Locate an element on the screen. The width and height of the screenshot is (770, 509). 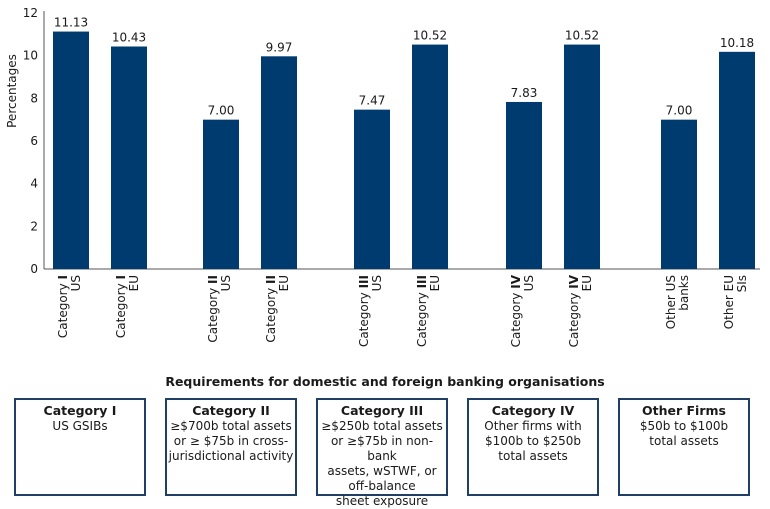
requirement-box-line: ≥$250b total assets is located at coordinates (382, 426).